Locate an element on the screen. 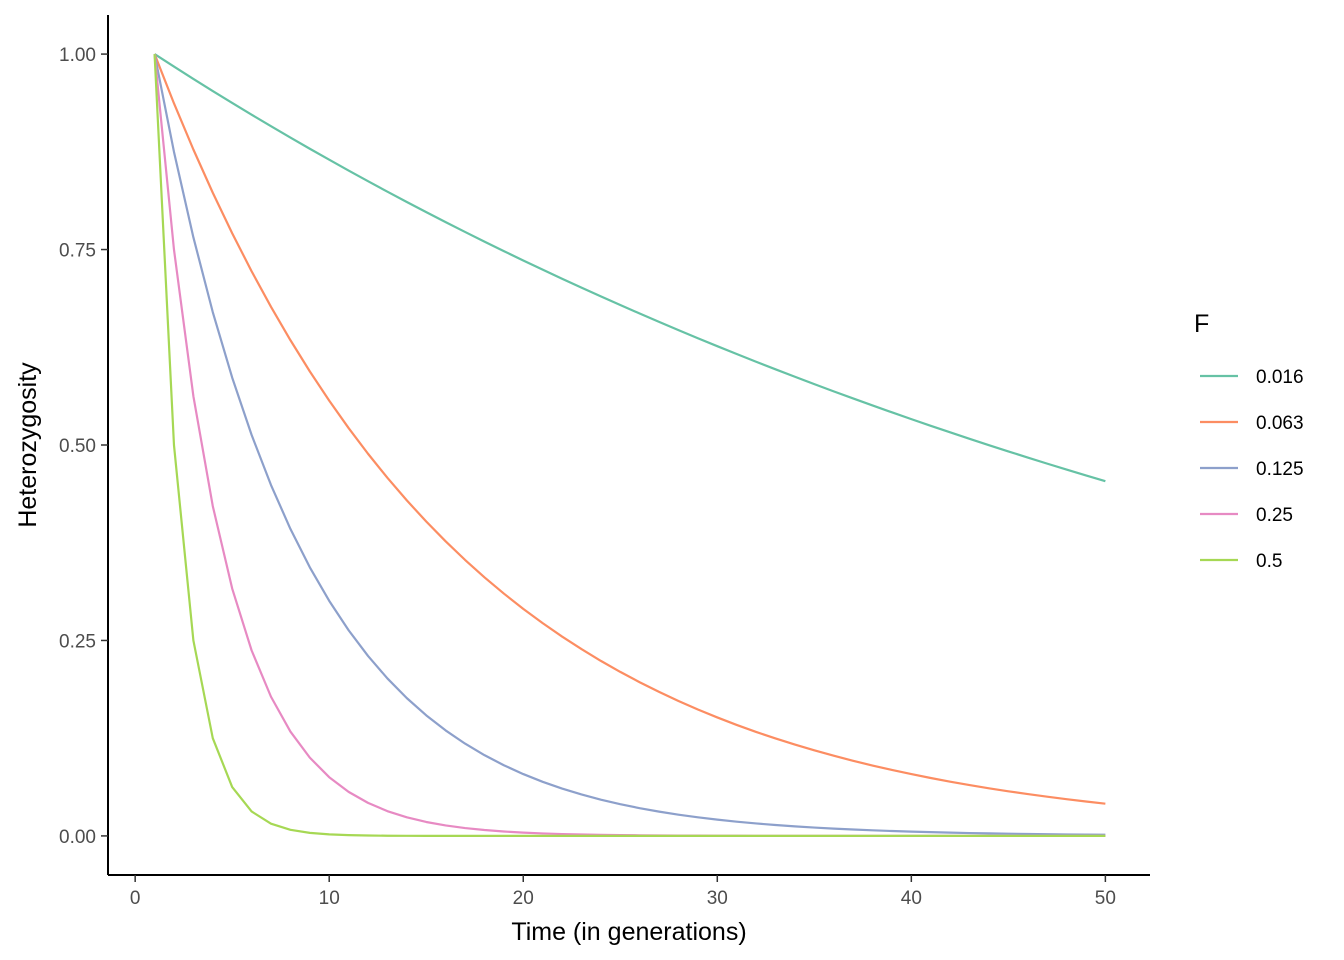 The width and height of the screenshot is (1344, 960). y-tick-label: 0.75 is located at coordinates (77, 251).